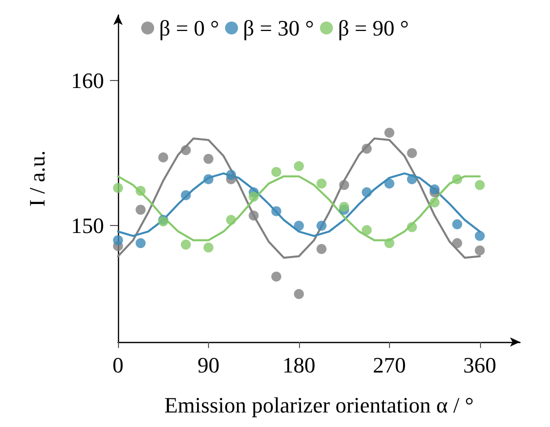  What do you see at coordinates (87, 80) in the screenshot?
I see `y-tick-label: 160` at bounding box center [87, 80].